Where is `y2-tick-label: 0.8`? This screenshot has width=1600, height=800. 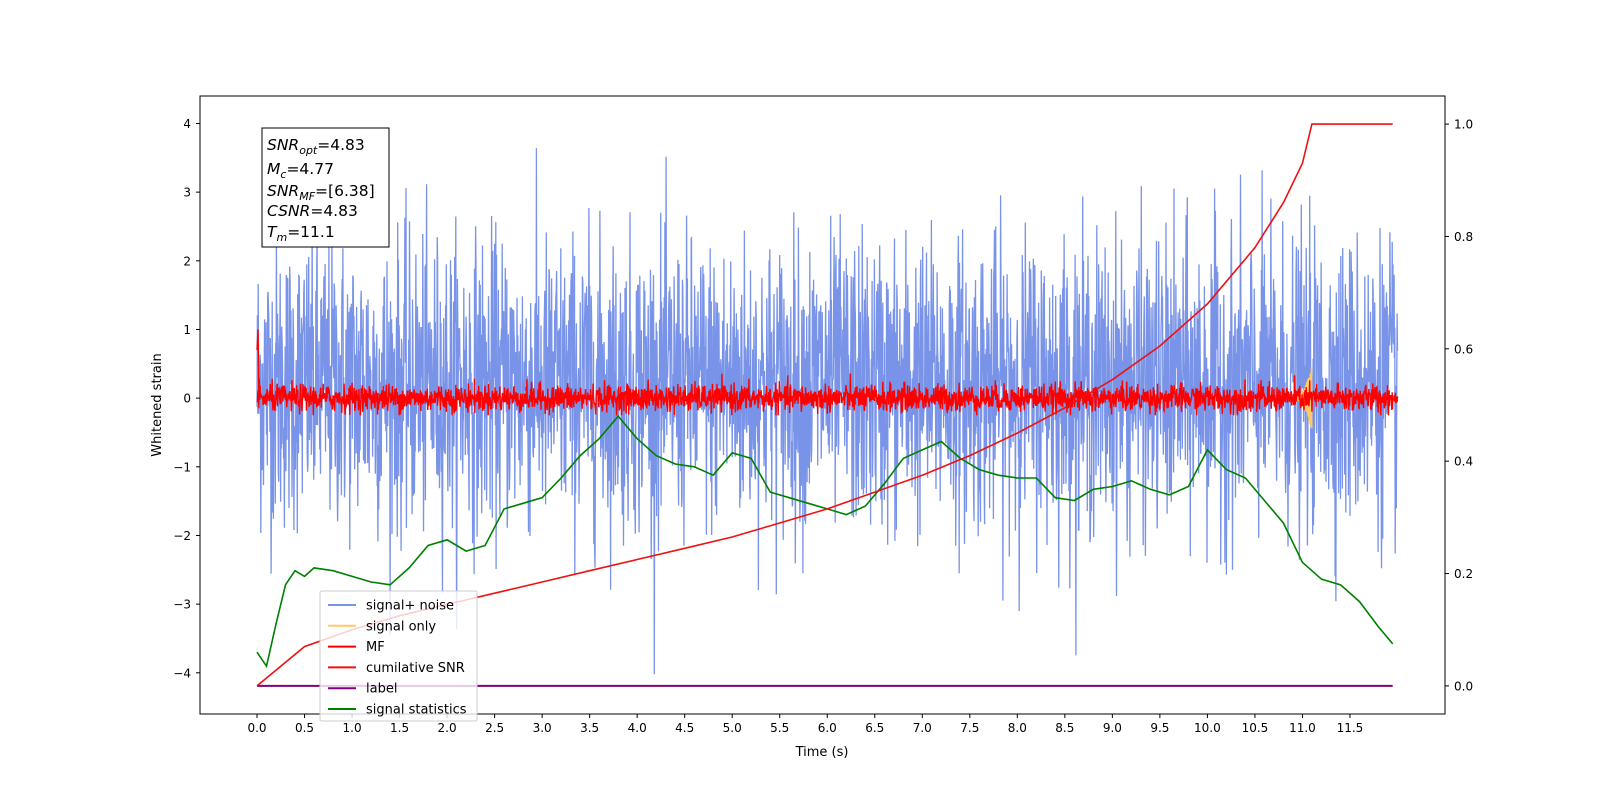 y2-tick-label: 0.8 is located at coordinates (1463, 237).